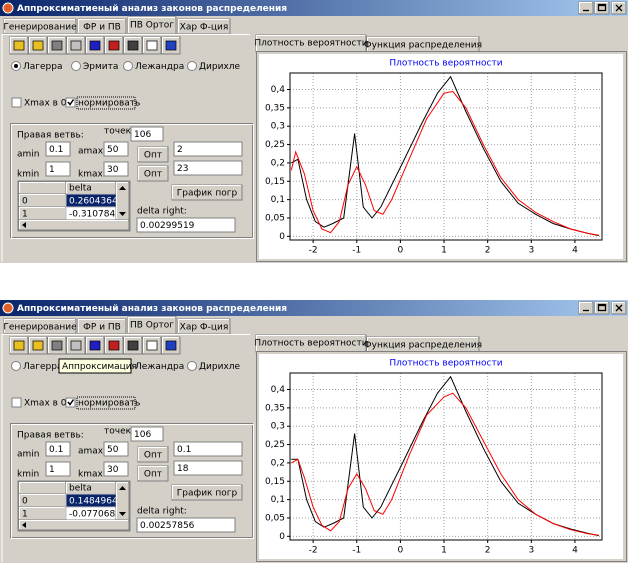  Describe the element at coordinates (162, 212) in the screenshot. I see `label: delta right:` at that location.